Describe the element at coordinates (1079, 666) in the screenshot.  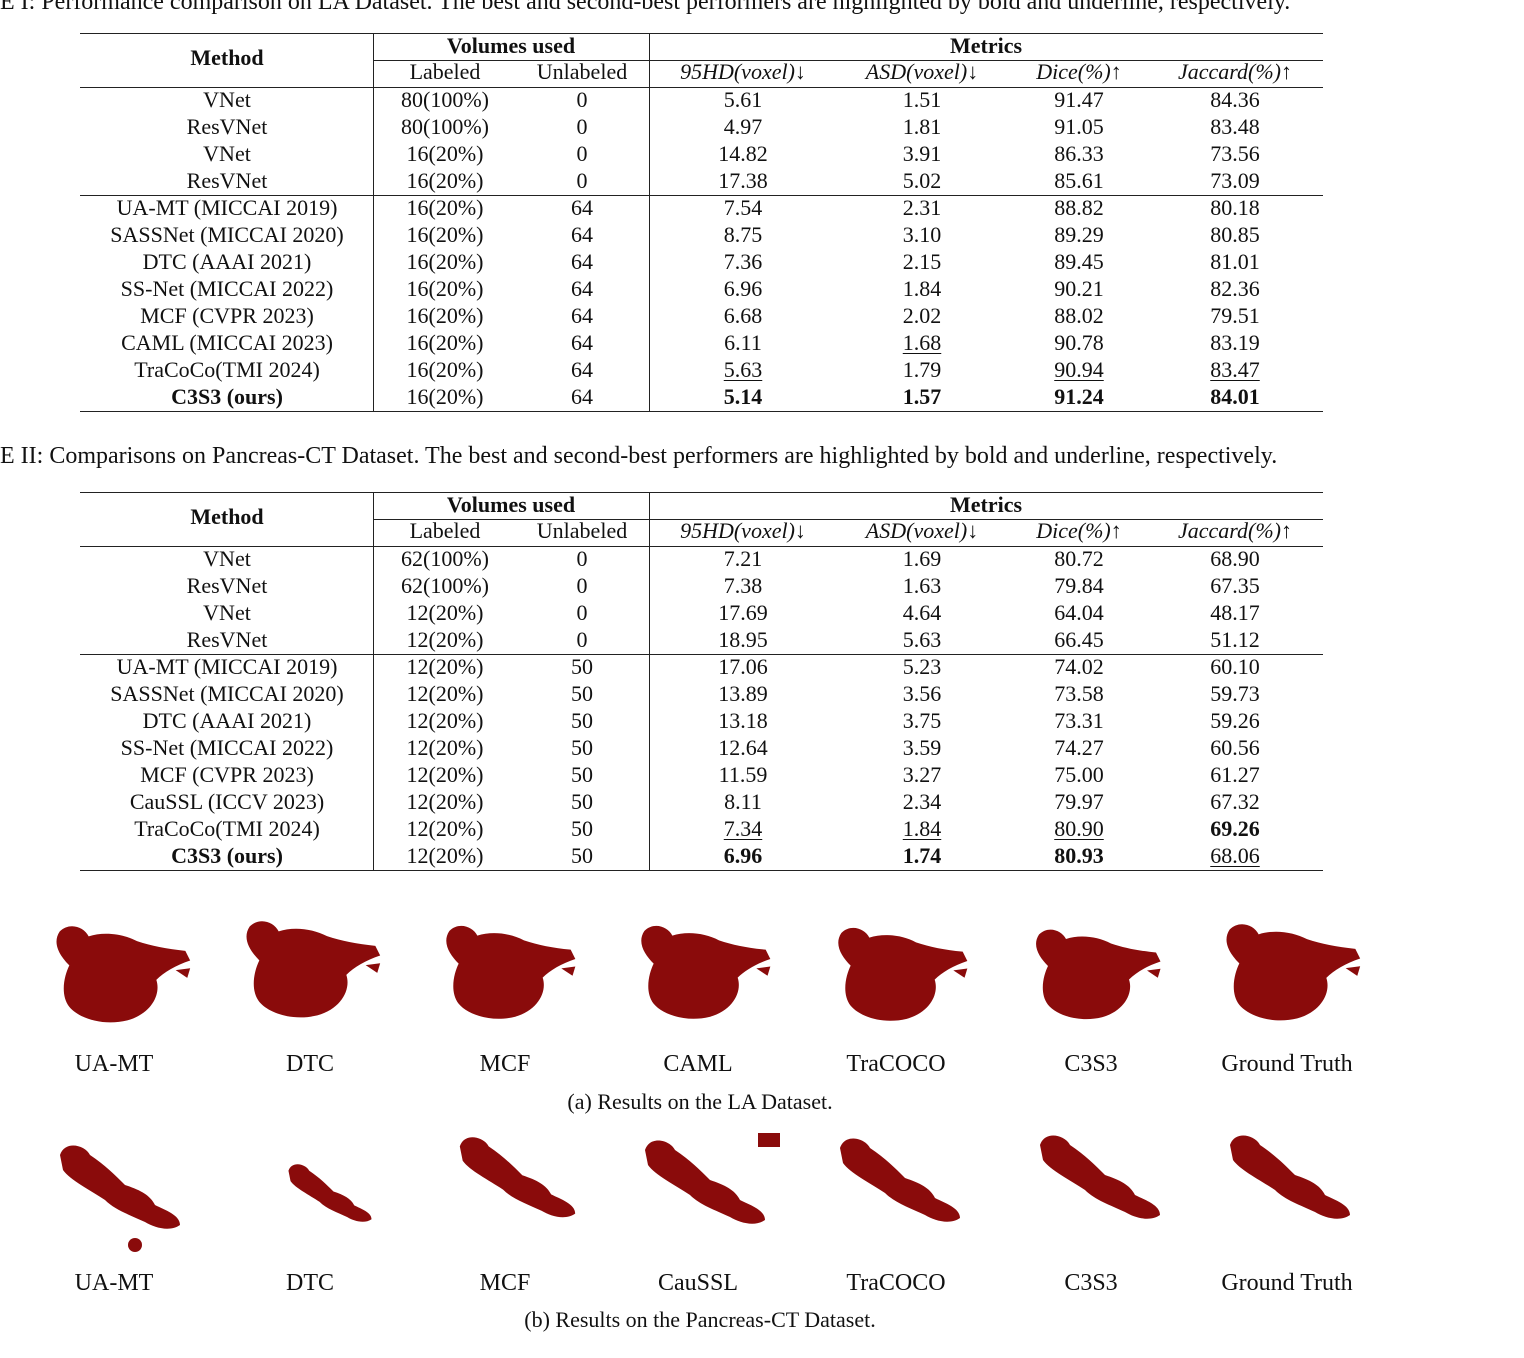
I see `table-cell: 74.02` at that location.